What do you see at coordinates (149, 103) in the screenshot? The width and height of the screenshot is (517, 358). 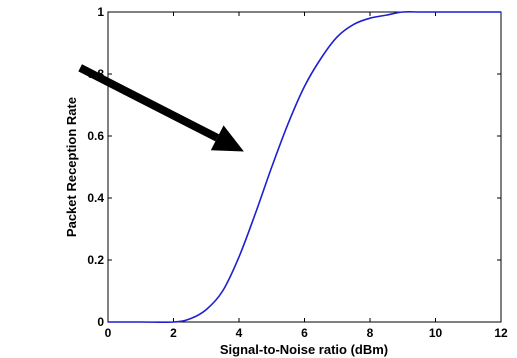 I see `arrow-shaft` at bounding box center [149, 103].